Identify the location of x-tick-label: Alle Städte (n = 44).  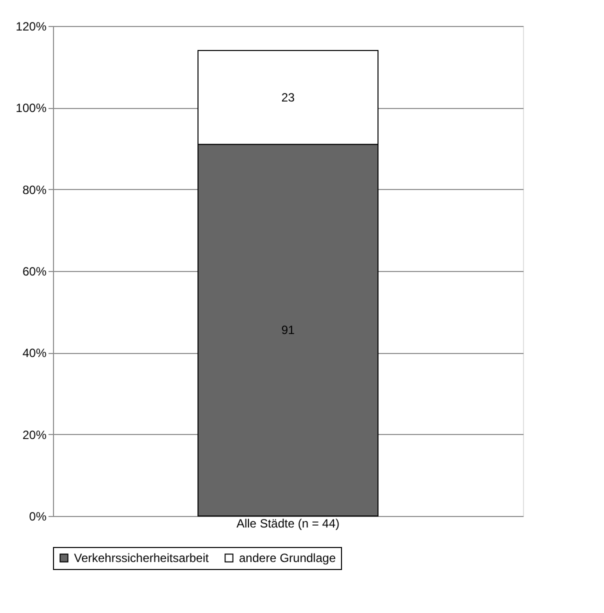
(288, 523).